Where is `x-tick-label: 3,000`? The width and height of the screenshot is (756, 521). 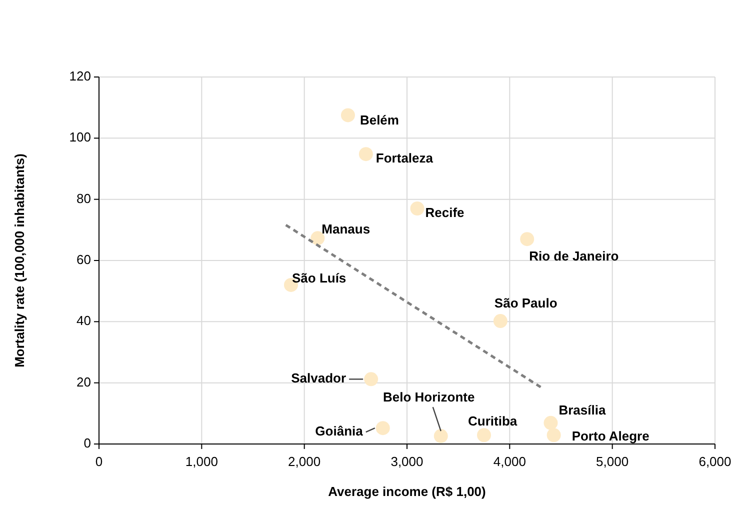
x-tick-label: 3,000 is located at coordinates (407, 461).